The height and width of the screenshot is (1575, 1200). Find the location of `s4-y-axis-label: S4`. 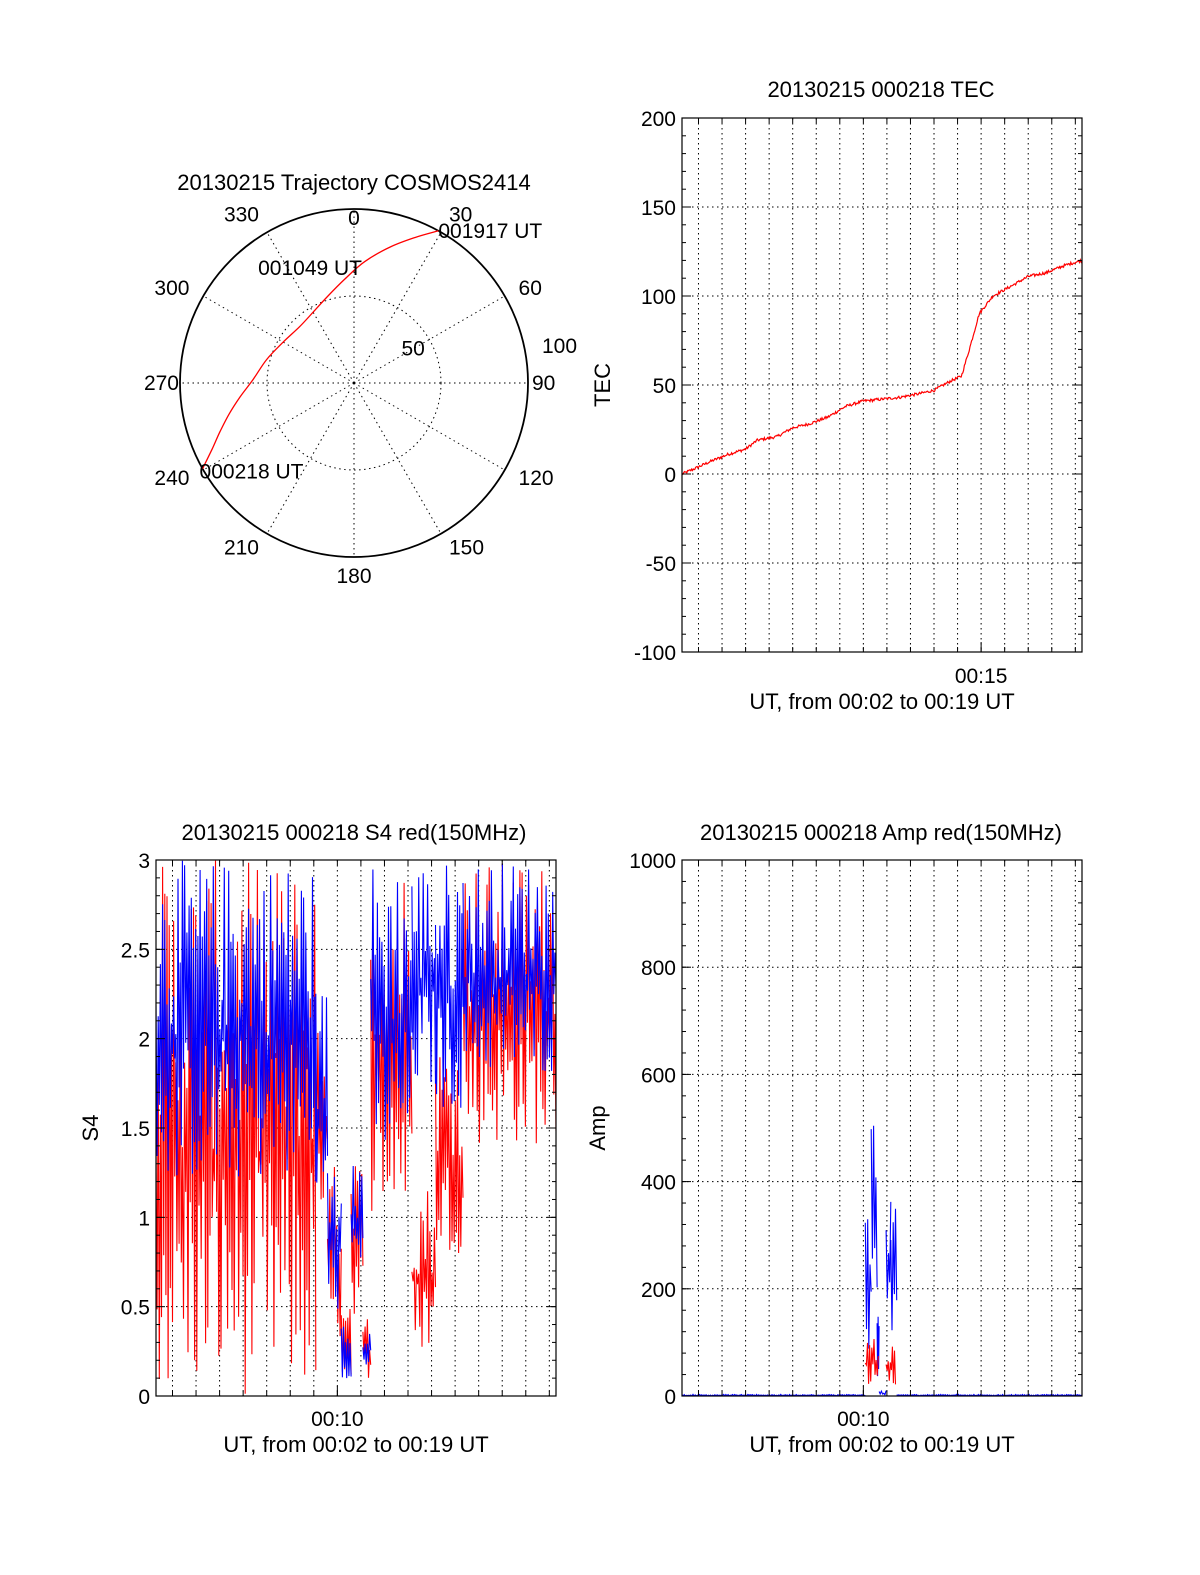

s4-y-axis-label: S4 is located at coordinates (90, 1128).